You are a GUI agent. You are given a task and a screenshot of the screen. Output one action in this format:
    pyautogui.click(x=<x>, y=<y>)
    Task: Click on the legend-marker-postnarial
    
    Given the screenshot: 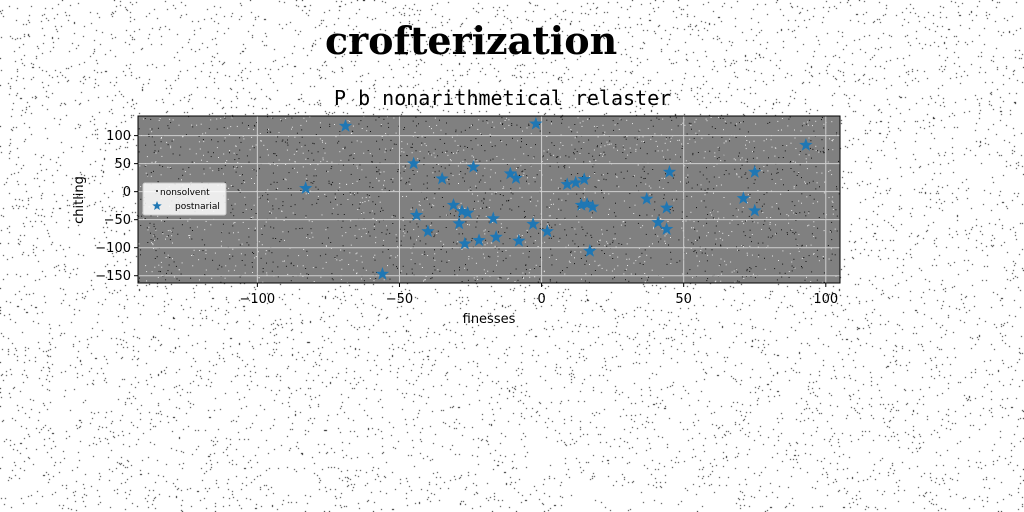 What is the action you would take?
    pyautogui.click(x=157, y=206)
    